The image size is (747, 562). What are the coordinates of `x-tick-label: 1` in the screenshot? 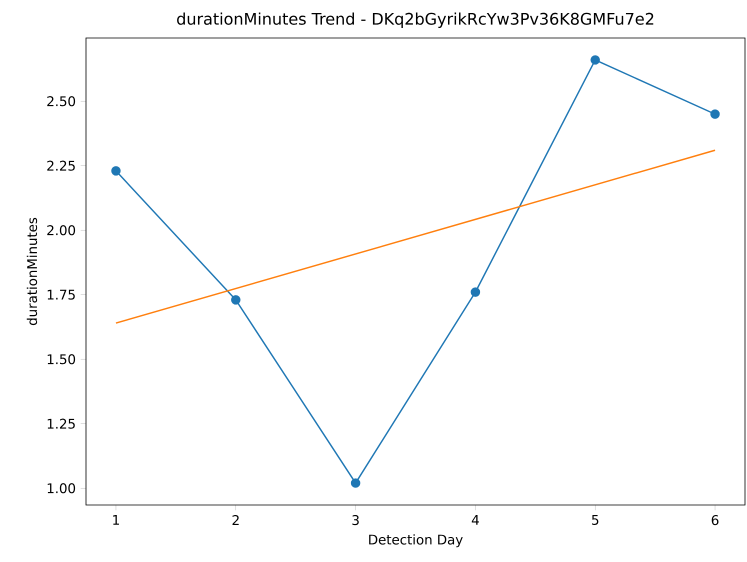 It's located at (116, 520).